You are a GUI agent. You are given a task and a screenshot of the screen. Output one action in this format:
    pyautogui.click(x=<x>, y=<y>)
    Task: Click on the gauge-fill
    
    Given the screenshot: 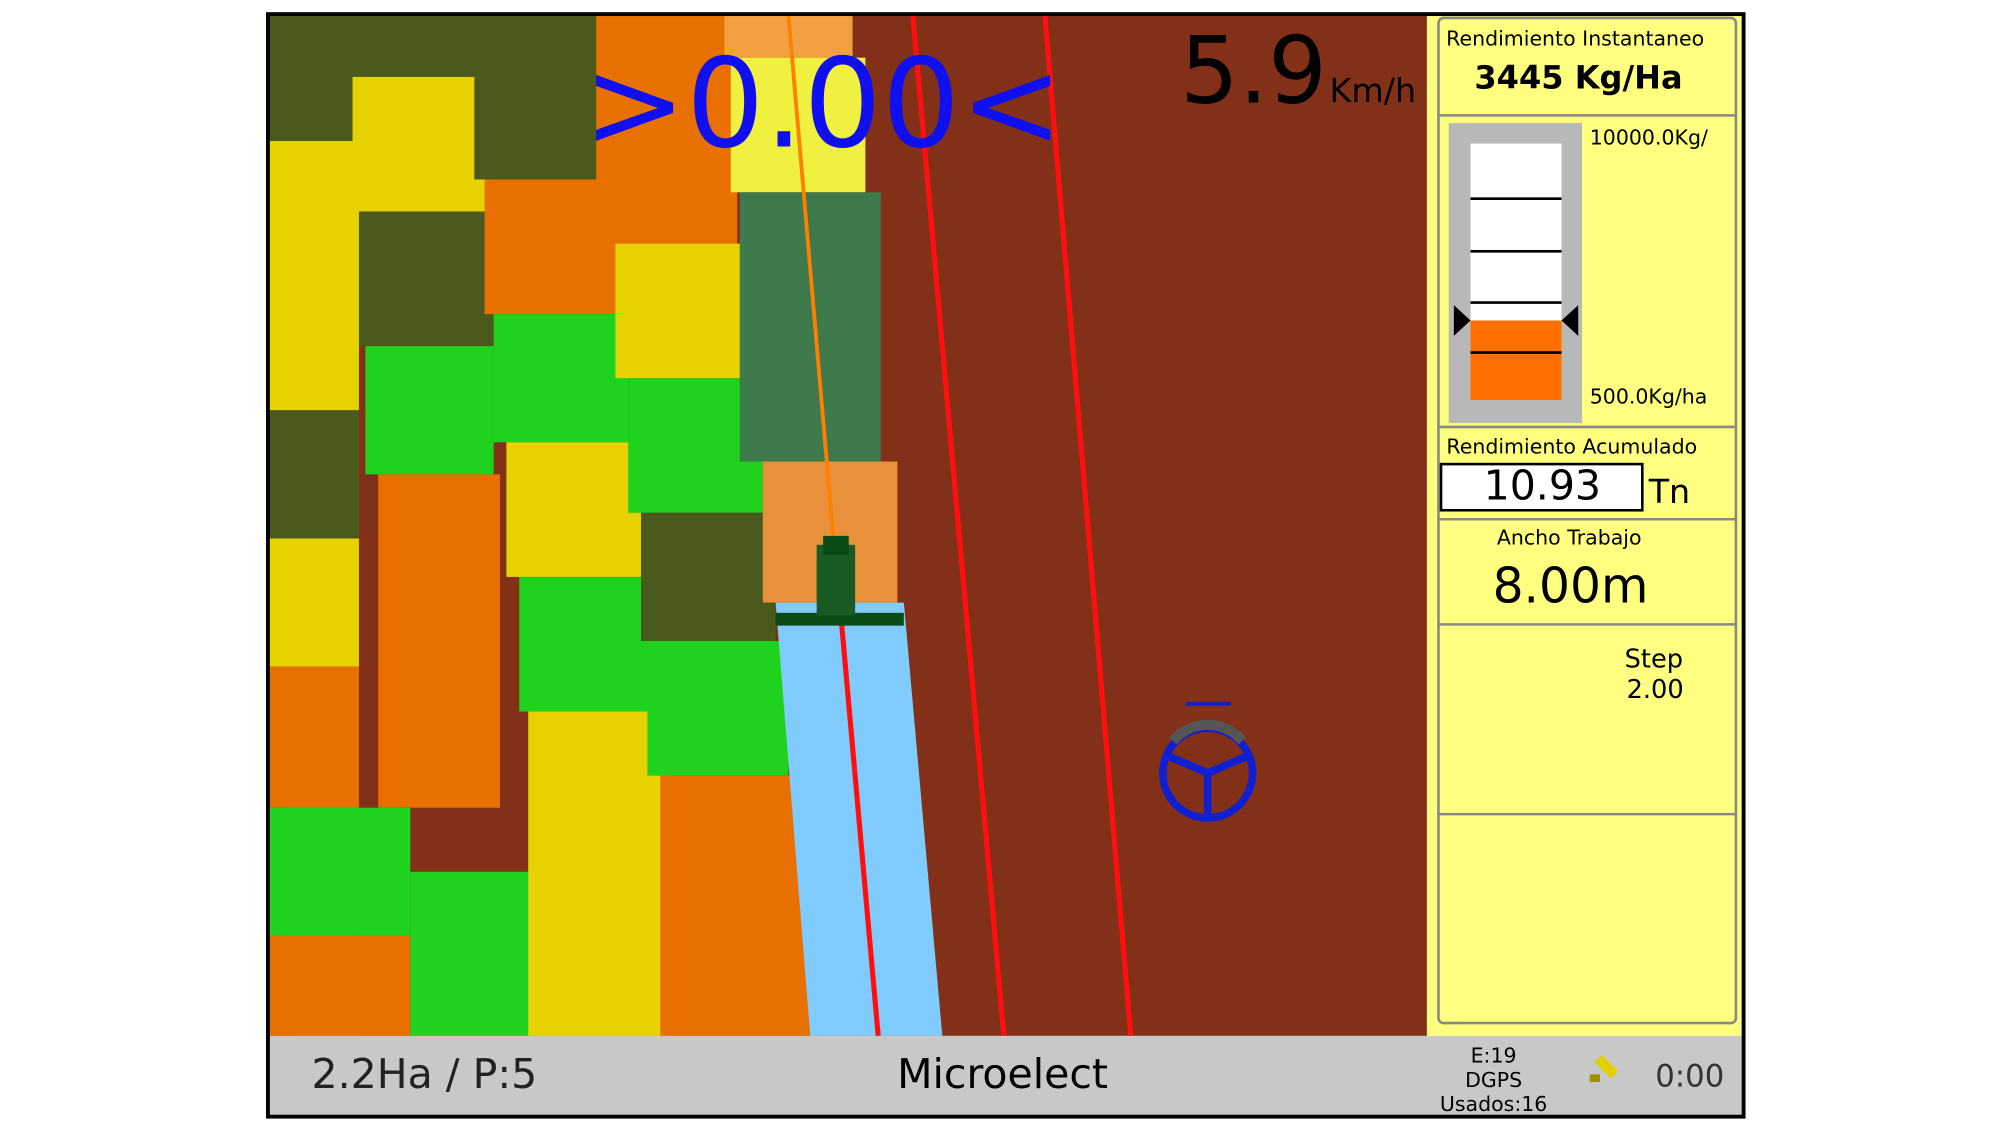 What is the action you would take?
    pyautogui.click(x=1516, y=360)
    